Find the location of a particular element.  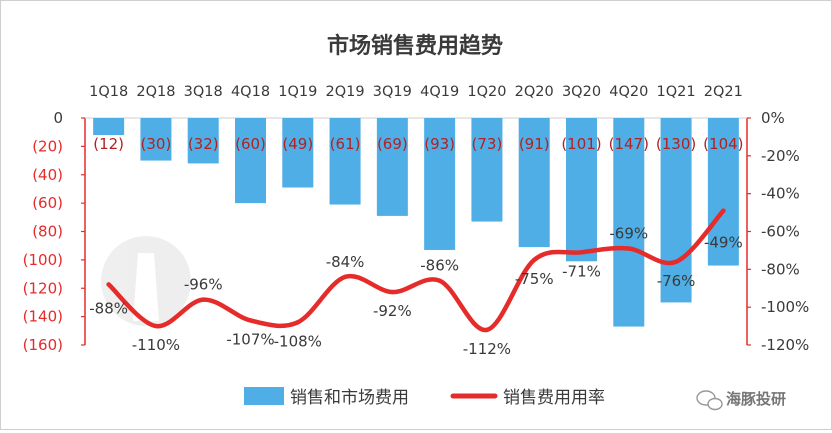

bar-data-label: (61) is located at coordinates (345, 144).